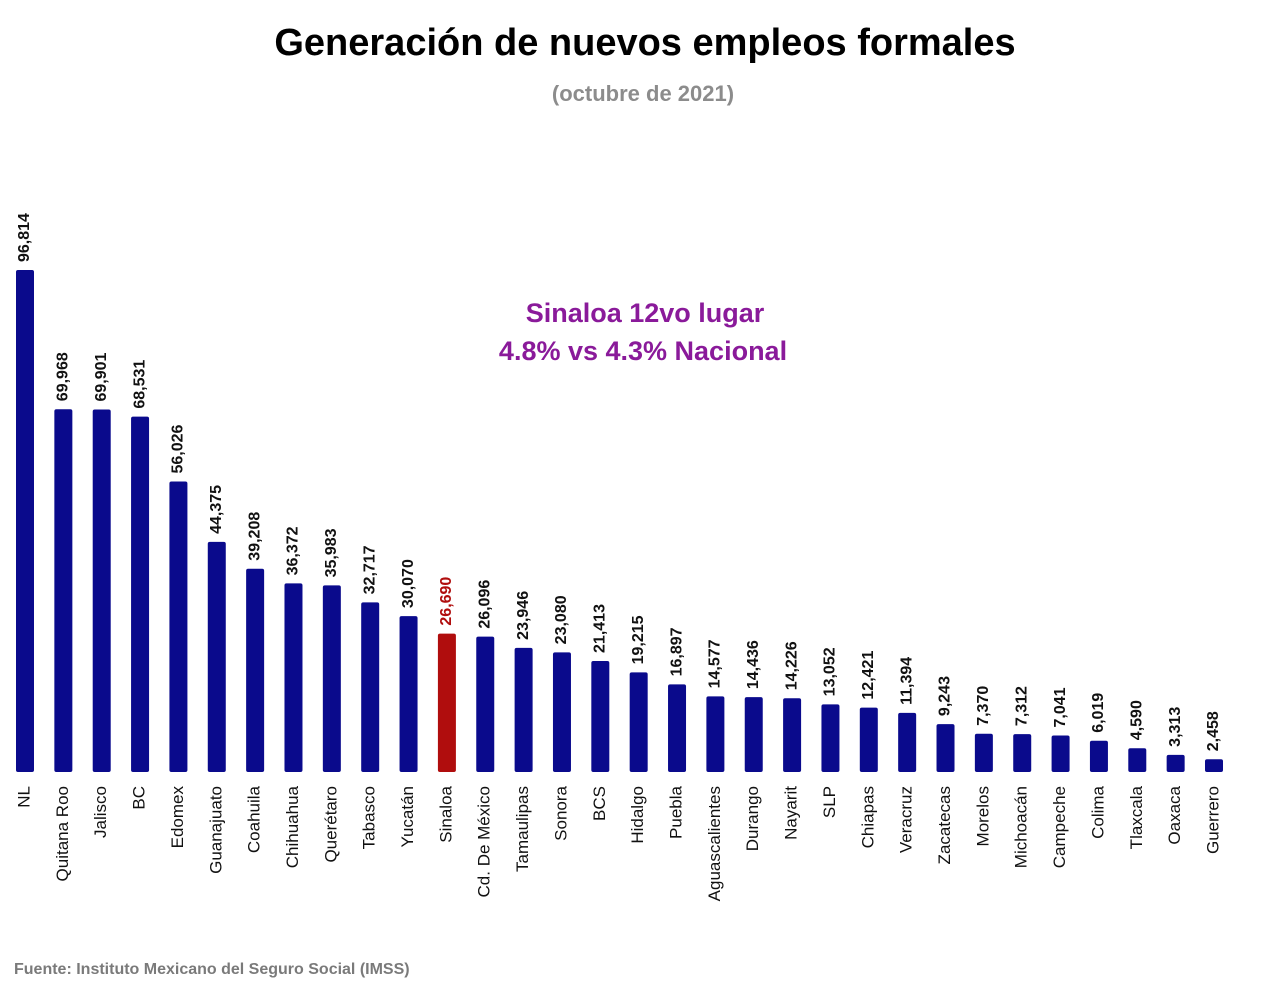 The image size is (1280, 1001). I want to click on value-label: 2,458, so click(1213, 731).